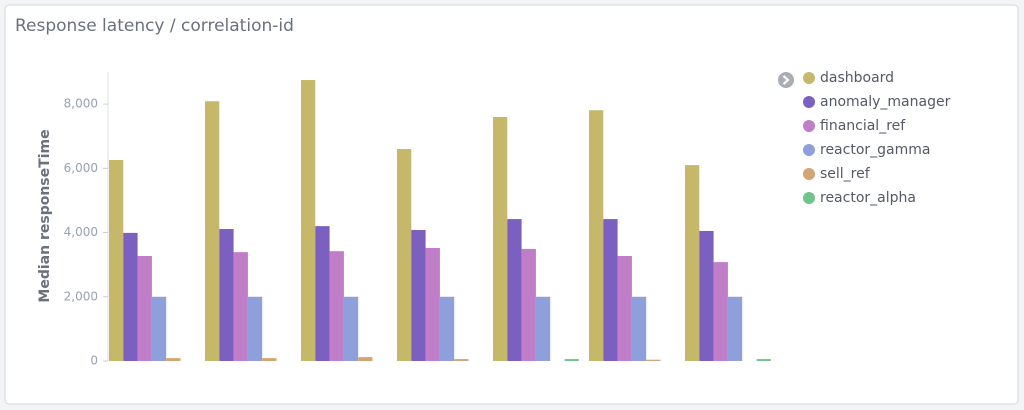 Image resolution: width=1024 pixels, height=410 pixels. I want to click on legend-entry: reactor_alpha, so click(868, 198).